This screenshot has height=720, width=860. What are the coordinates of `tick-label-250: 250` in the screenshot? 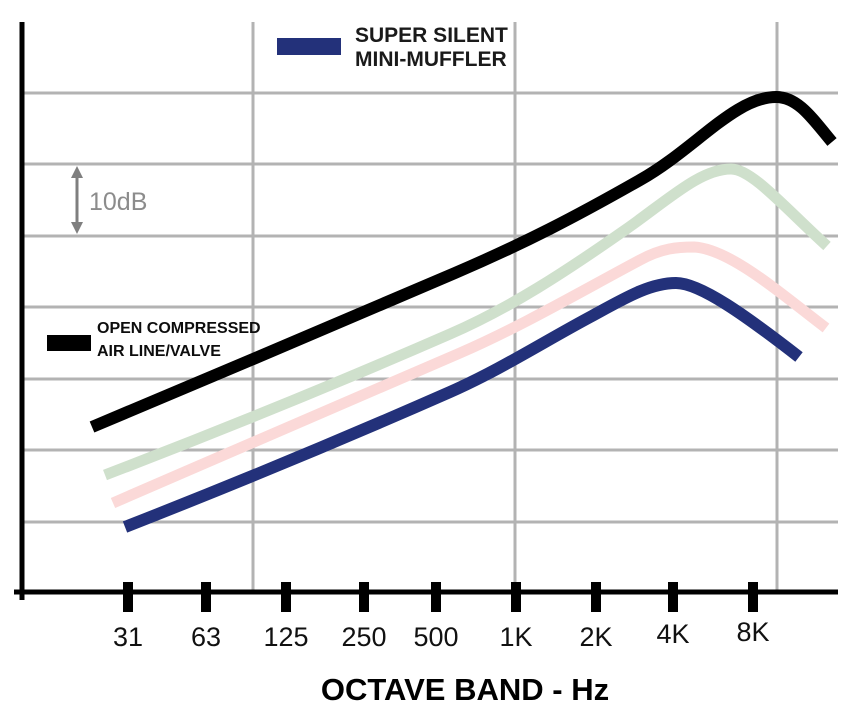 It's located at (363, 637).